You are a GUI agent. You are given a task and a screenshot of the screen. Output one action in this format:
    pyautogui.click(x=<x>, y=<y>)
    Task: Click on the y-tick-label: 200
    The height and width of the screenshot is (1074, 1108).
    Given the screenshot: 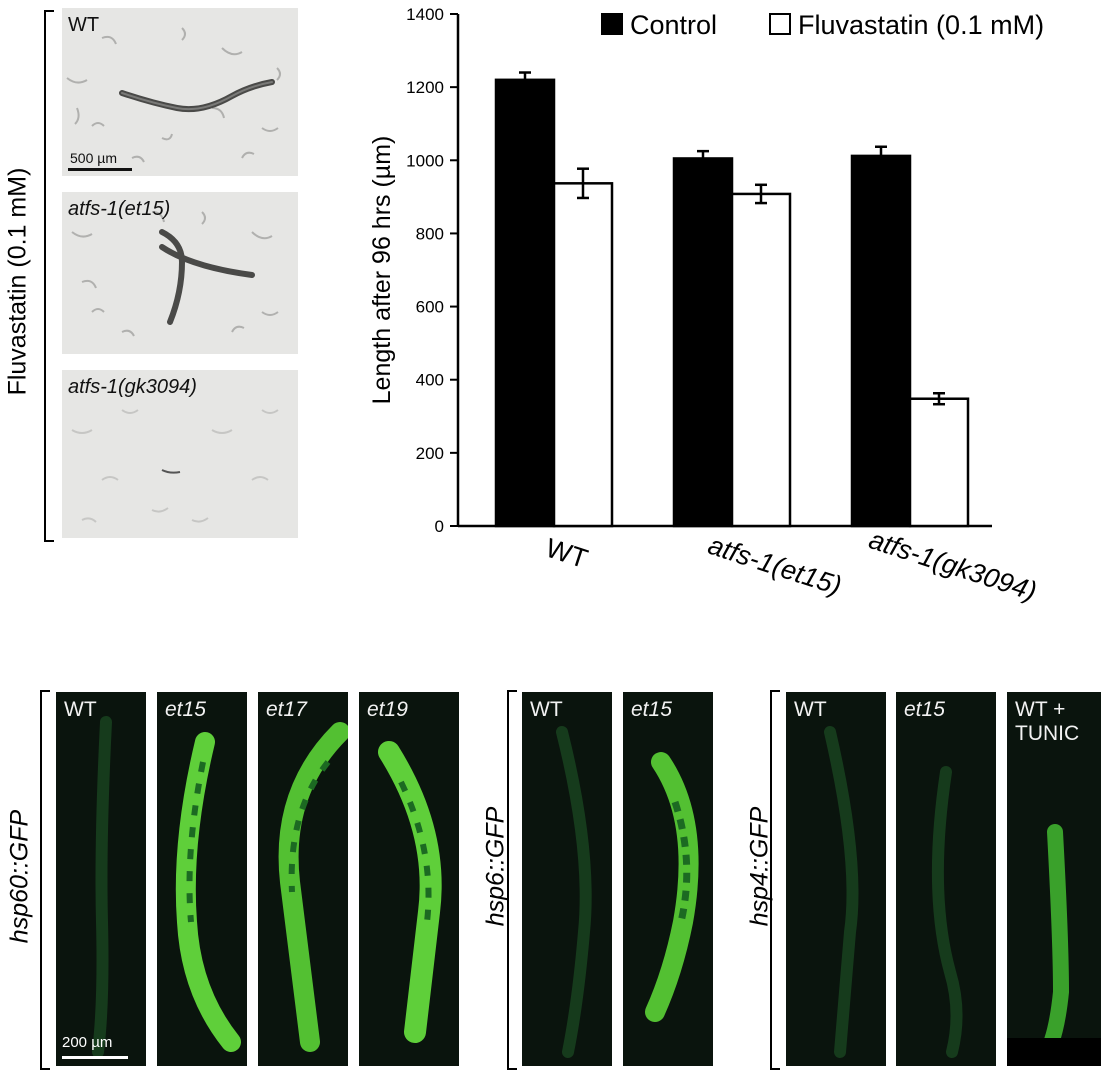 What is the action you would take?
    pyautogui.click(x=430, y=453)
    